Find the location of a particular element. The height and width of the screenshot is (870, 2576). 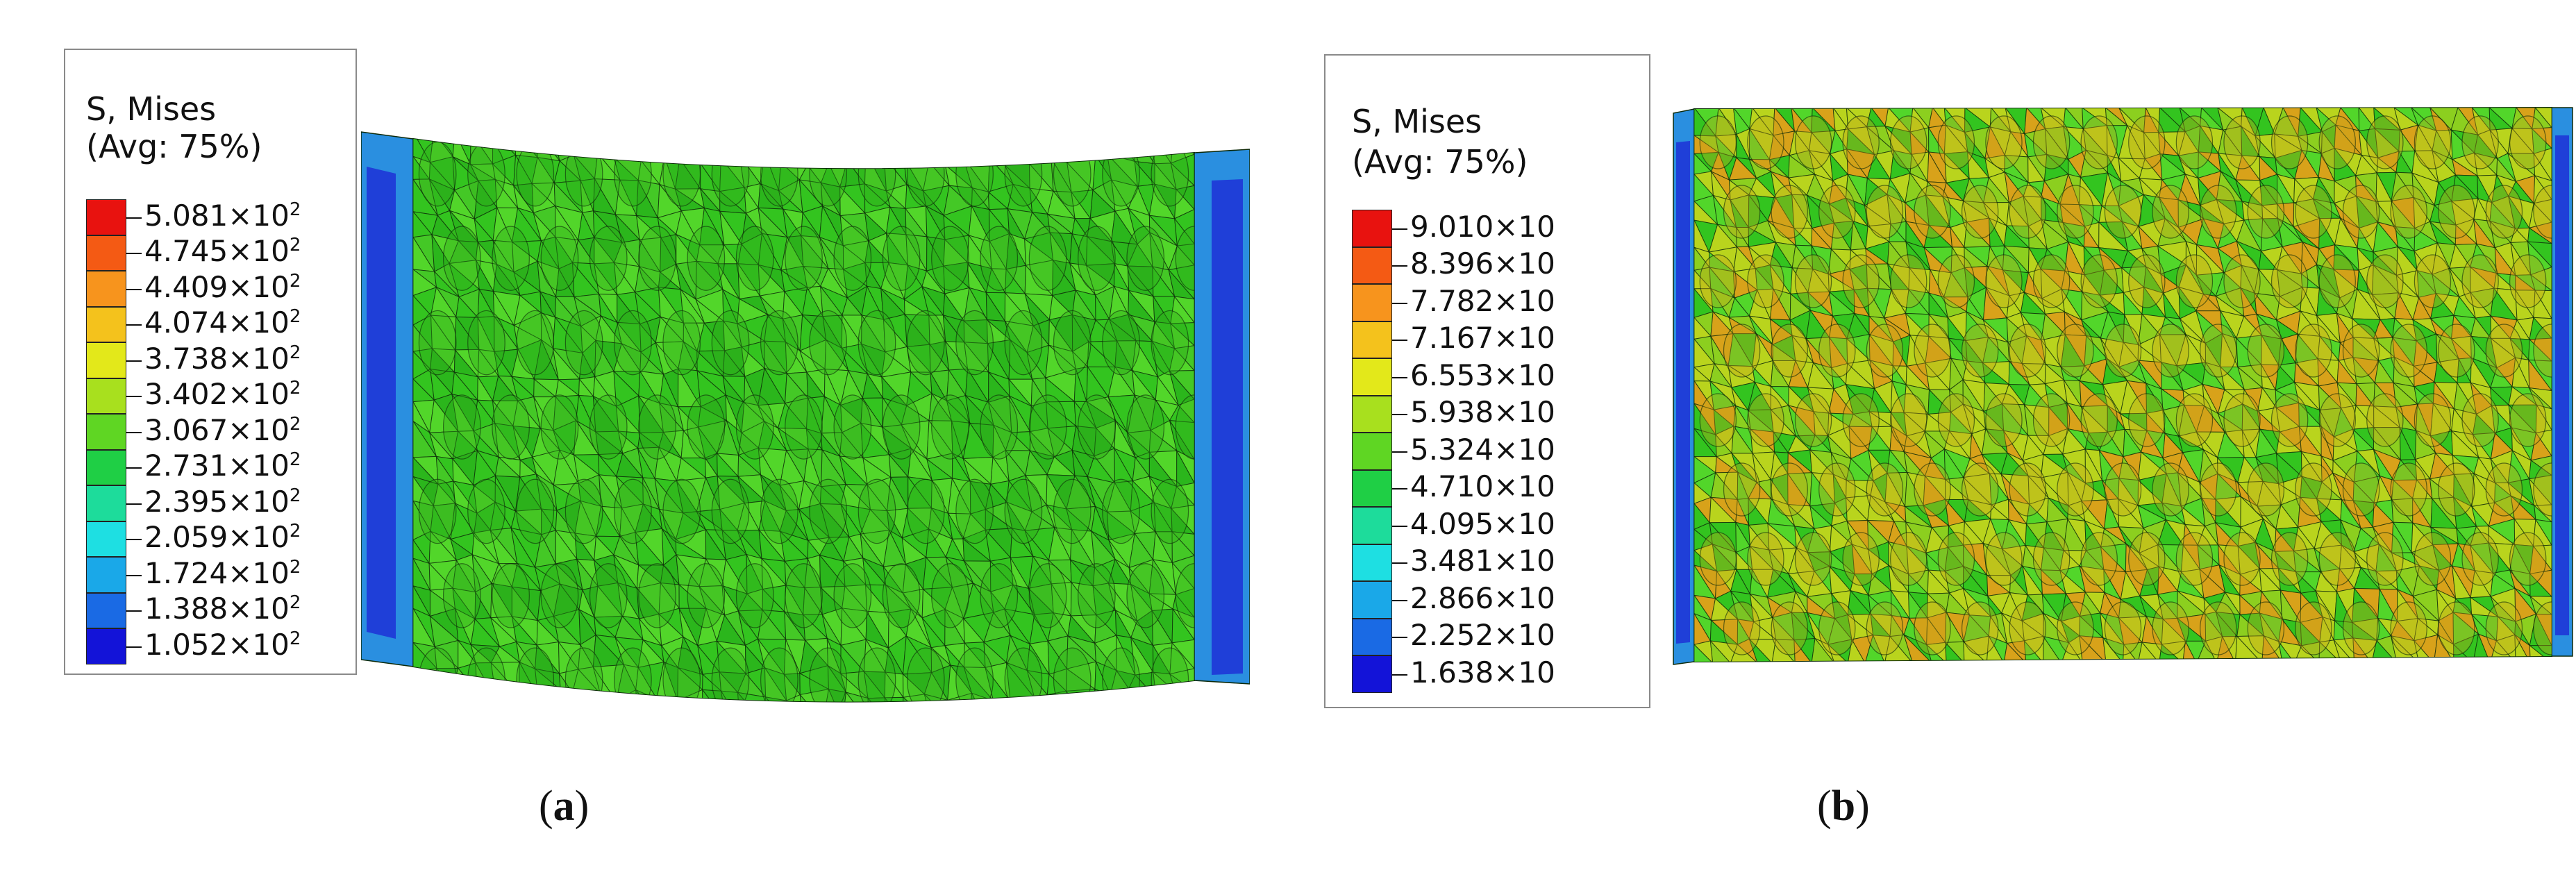

legend-value: 4.409×102 is located at coordinates (223, 287).